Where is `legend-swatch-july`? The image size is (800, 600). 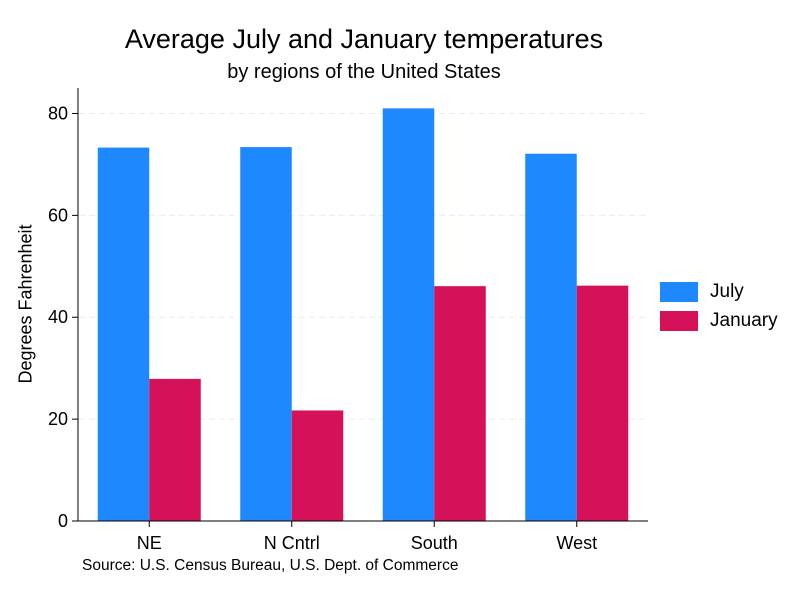 legend-swatch-july is located at coordinates (679, 292).